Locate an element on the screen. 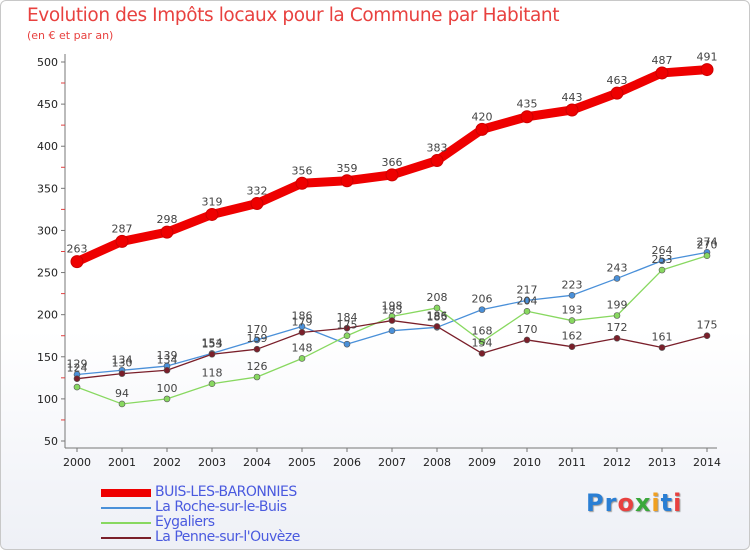  data-label: 263 is located at coordinates (77, 249).